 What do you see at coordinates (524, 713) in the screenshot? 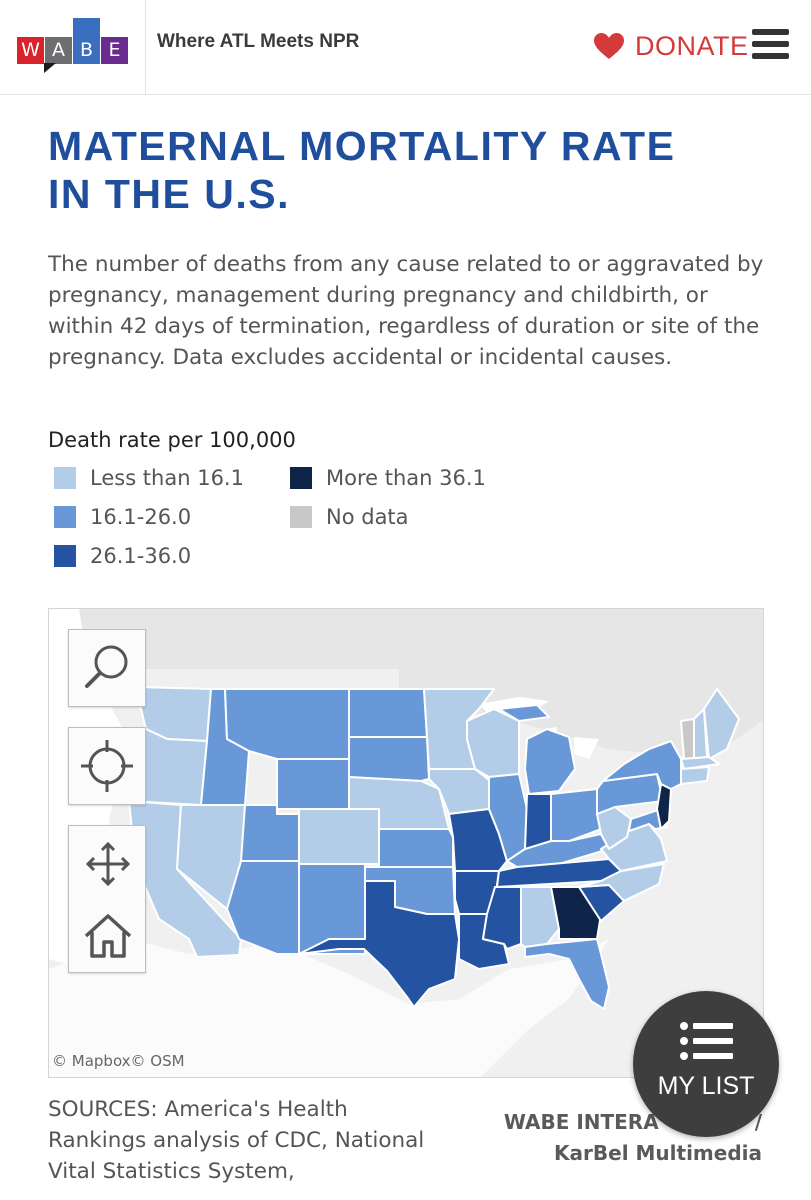
I see `state-mi-up` at bounding box center [524, 713].